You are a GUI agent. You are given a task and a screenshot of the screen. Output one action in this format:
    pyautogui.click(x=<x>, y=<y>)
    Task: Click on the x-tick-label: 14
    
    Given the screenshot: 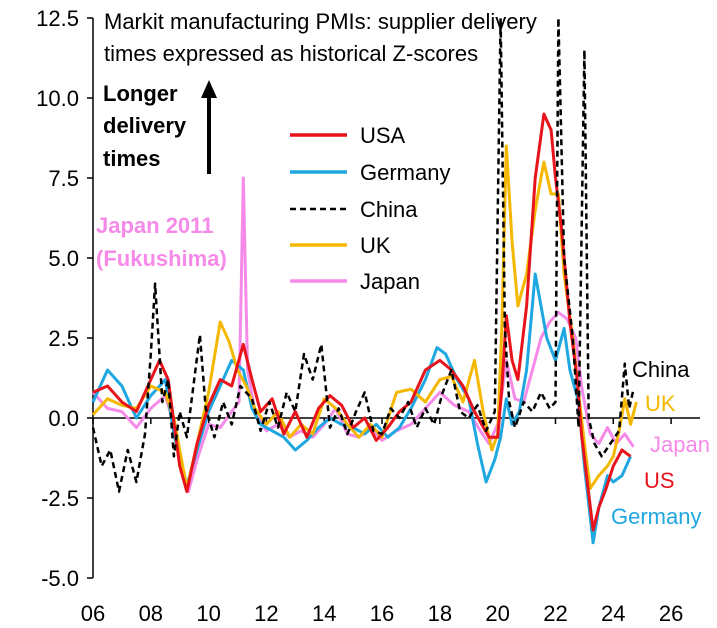 What is the action you would take?
    pyautogui.click(x=324, y=613)
    